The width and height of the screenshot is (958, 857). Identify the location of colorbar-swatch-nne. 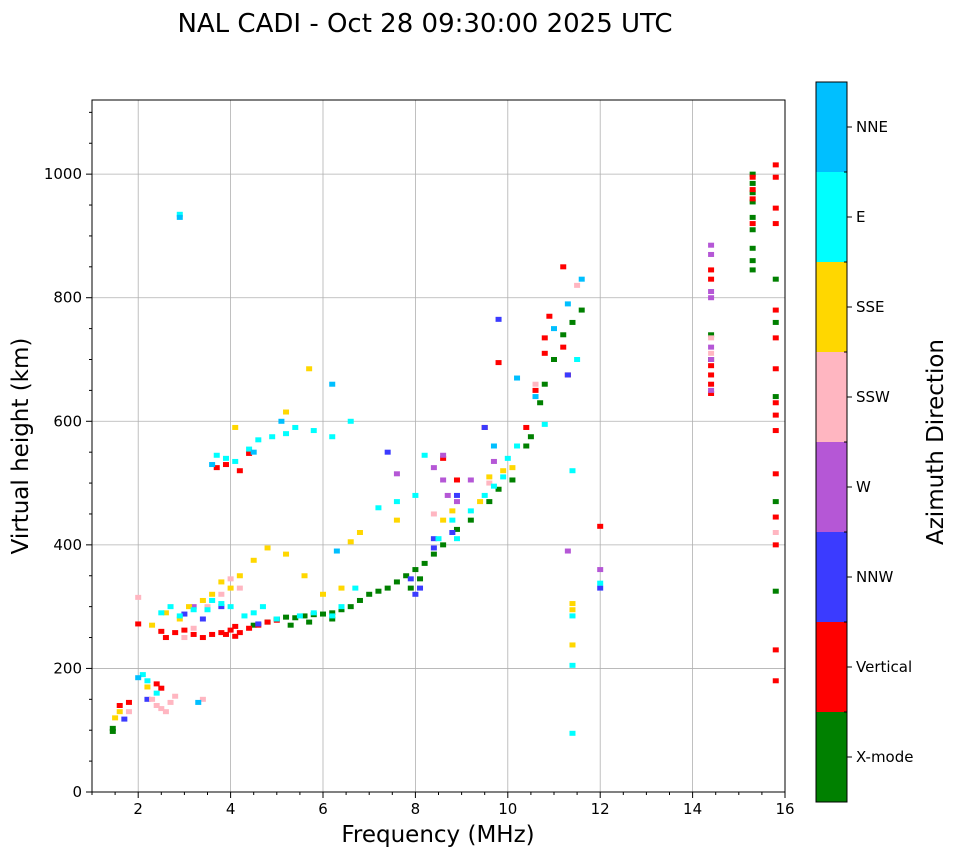
(831, 127).